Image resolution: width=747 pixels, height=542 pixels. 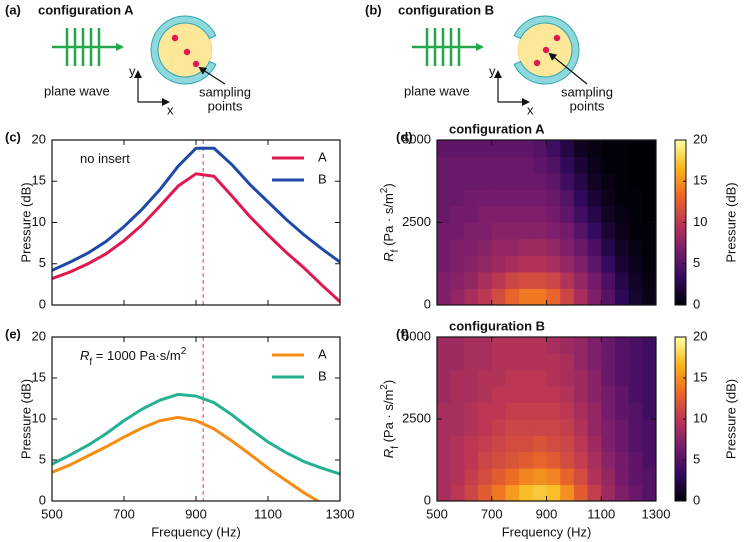 What do you see at coordinates (437, 513) in the screenshot?
I see `x-tick-label: 500` at bounding box center [437, 513].